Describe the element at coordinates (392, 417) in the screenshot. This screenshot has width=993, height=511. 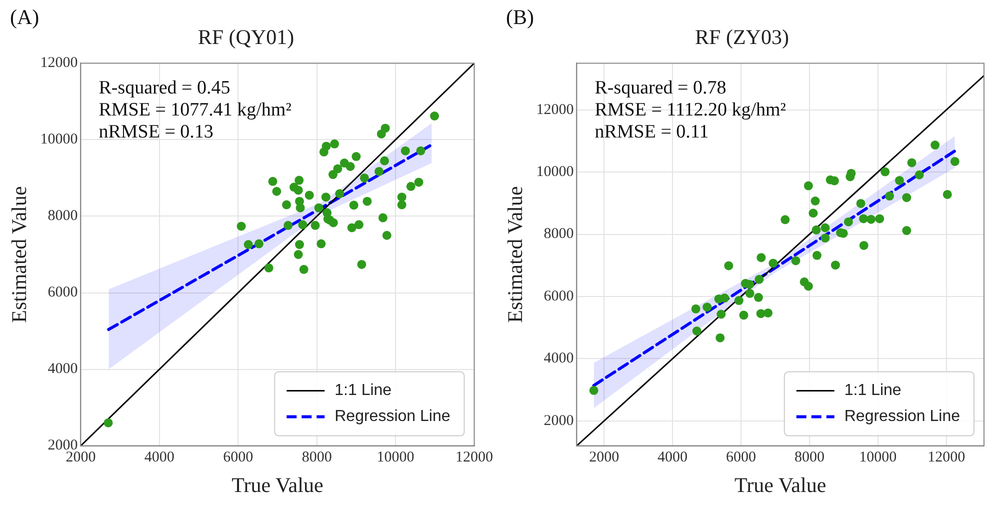
I see `legend-label: Regression Line` at that location.